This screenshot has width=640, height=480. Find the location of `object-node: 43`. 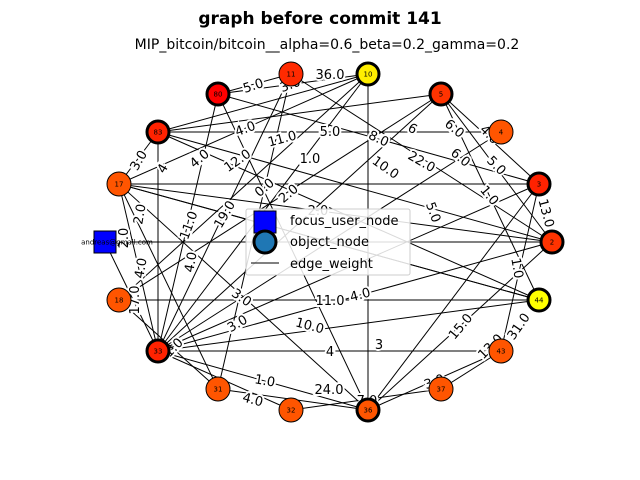

object-node: 43 is located at coordinates (501, 351).